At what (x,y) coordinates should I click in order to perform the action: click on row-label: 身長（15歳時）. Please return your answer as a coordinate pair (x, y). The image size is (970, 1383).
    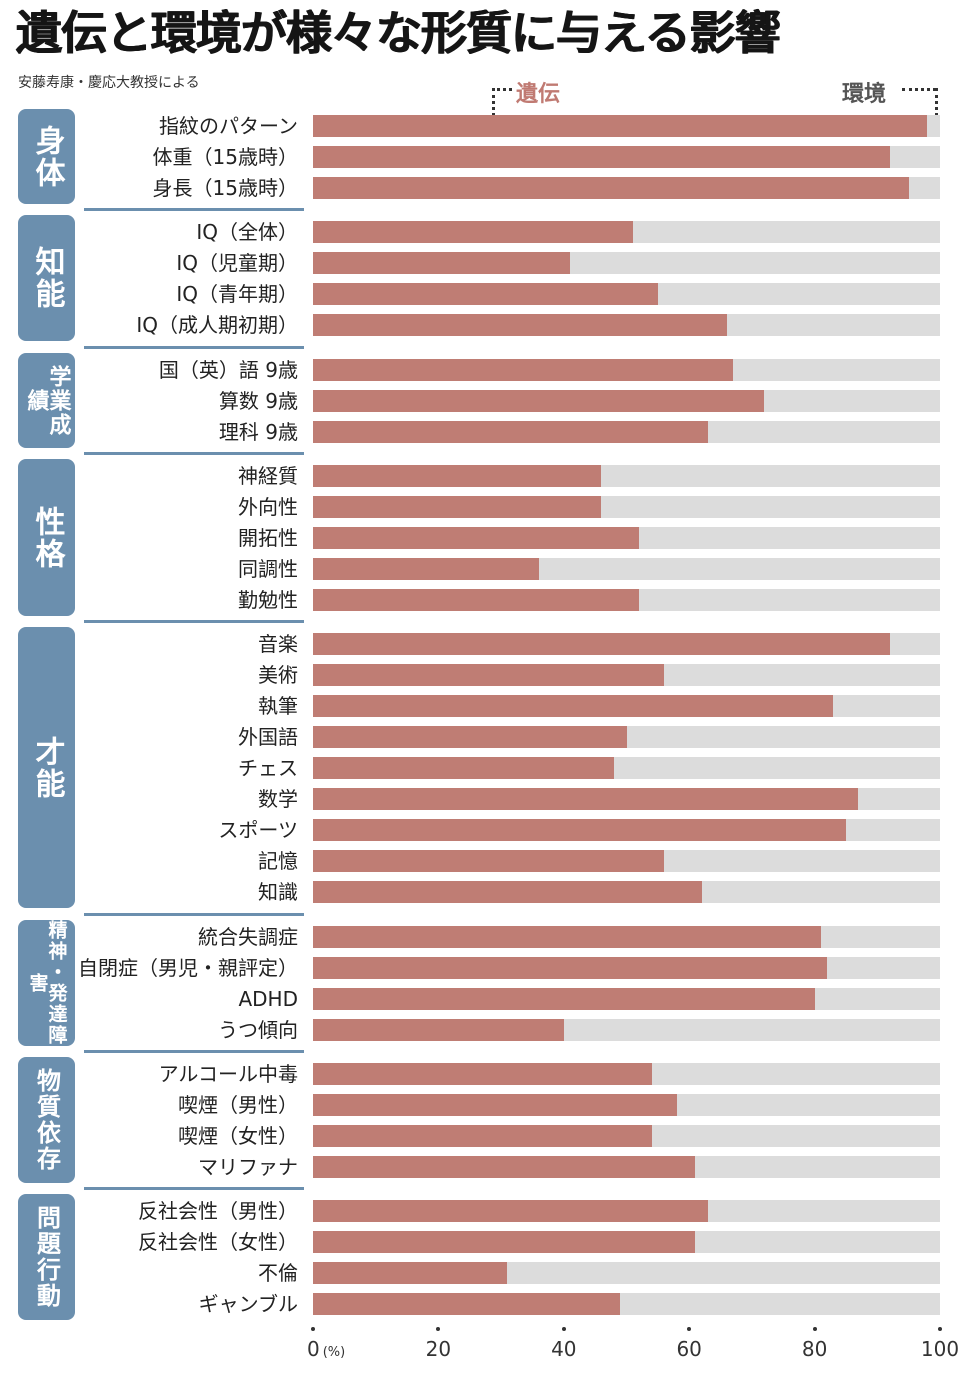
    Looking at the image, I should click on (225, 188).